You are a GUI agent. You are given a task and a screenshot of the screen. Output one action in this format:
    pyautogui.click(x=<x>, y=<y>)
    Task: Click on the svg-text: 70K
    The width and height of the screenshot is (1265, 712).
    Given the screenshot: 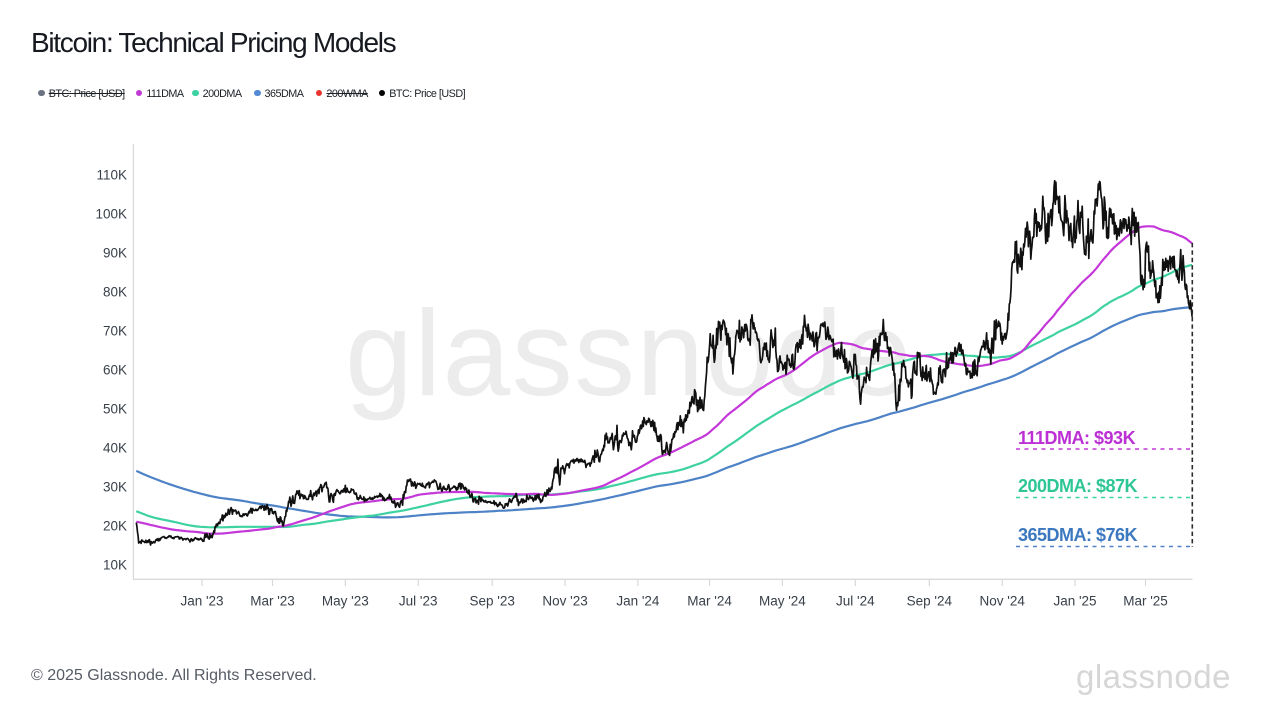 What is the action you would take?
    pyautogui.click(x=115, y=331)
    